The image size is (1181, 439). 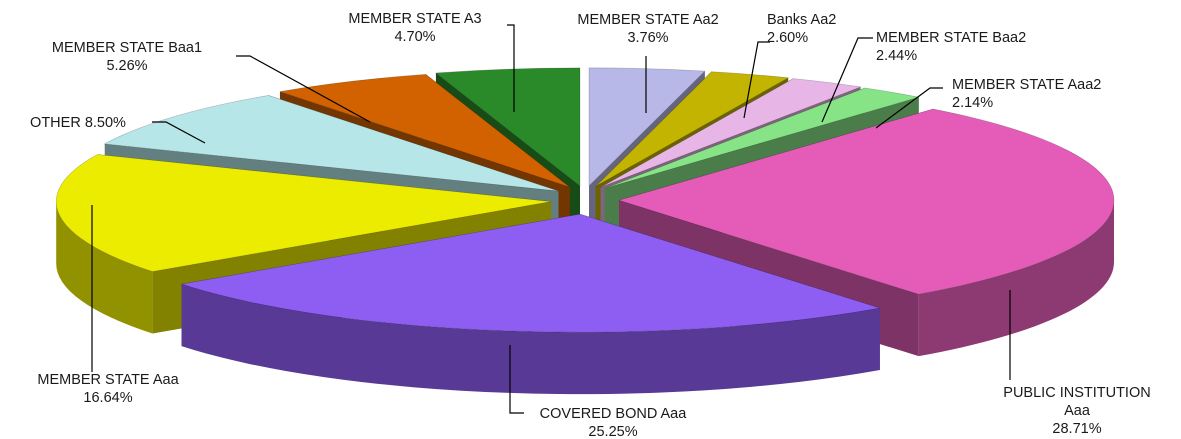 What do you see at coordinates (127, 48) in the screenshot?
I see `slice-label-line: MEMBER STATE Baa1` at bounding box center [127, 48].